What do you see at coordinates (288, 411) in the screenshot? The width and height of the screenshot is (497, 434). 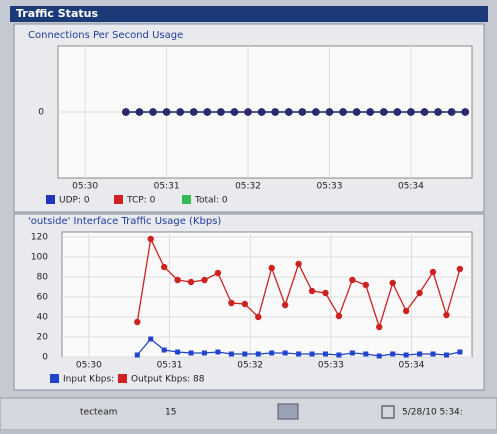 I see `icon` at bounding box center [288, 411].